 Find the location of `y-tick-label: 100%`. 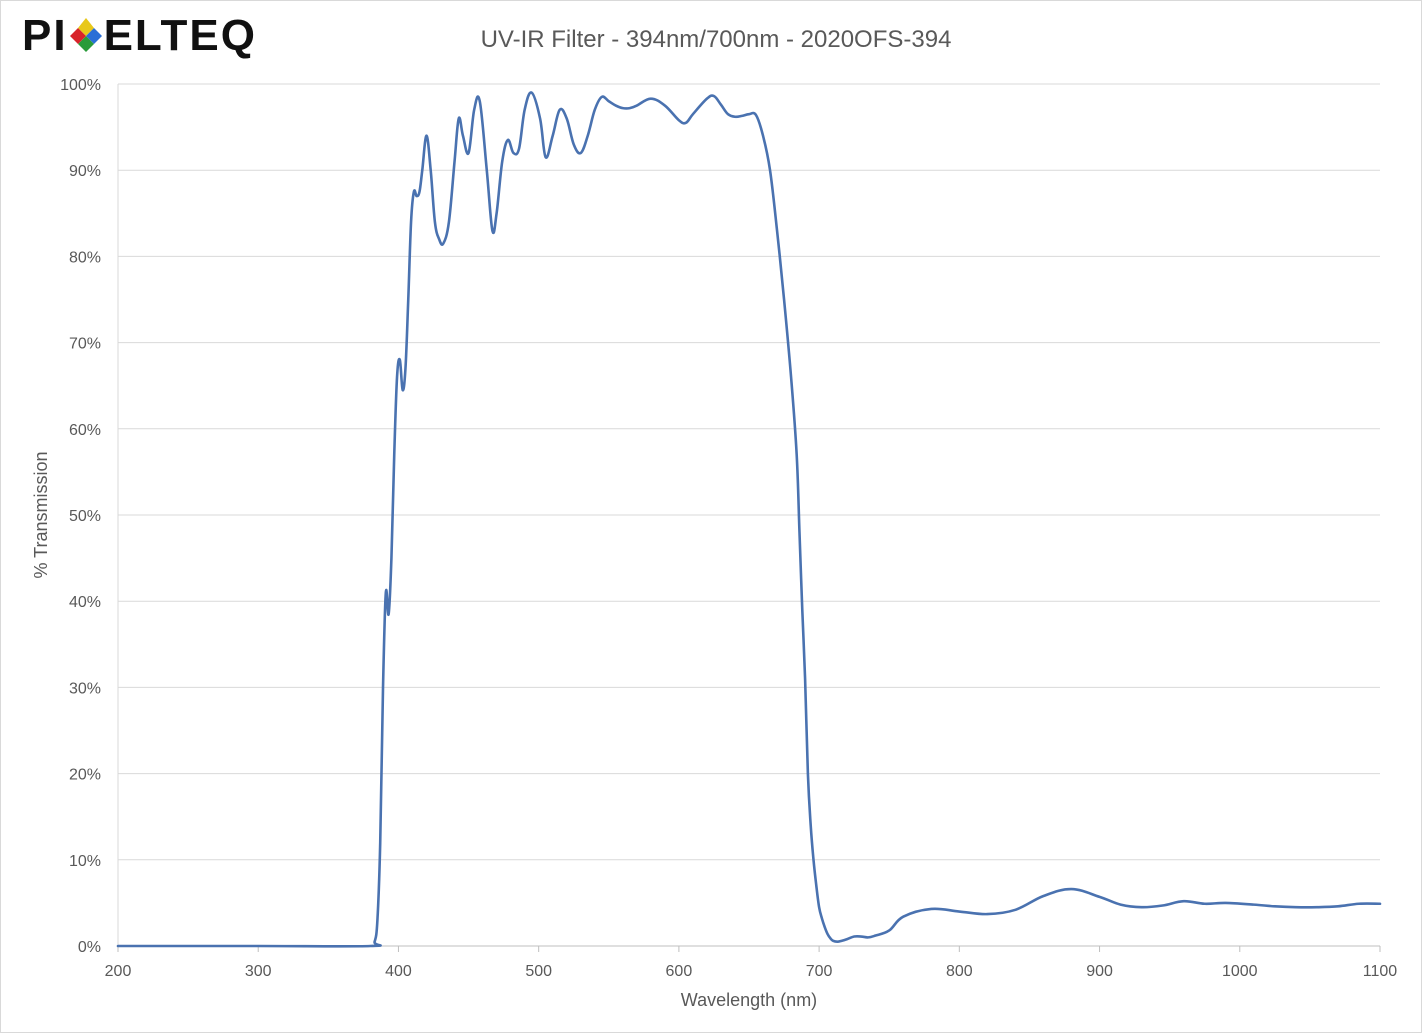

y-tick-label: 100% is located at coordinates (80, 85).